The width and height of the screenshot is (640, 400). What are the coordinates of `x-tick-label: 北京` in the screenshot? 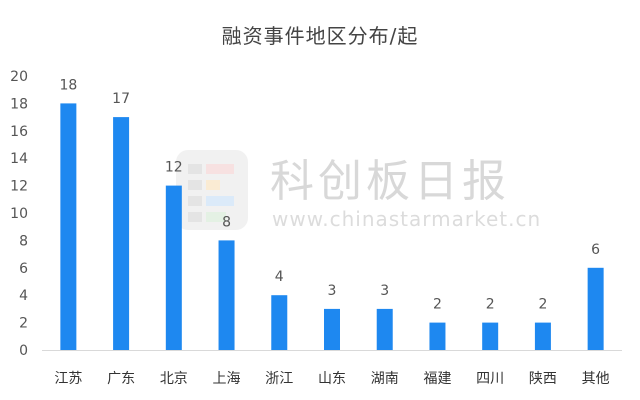 It's located at (174, 379).